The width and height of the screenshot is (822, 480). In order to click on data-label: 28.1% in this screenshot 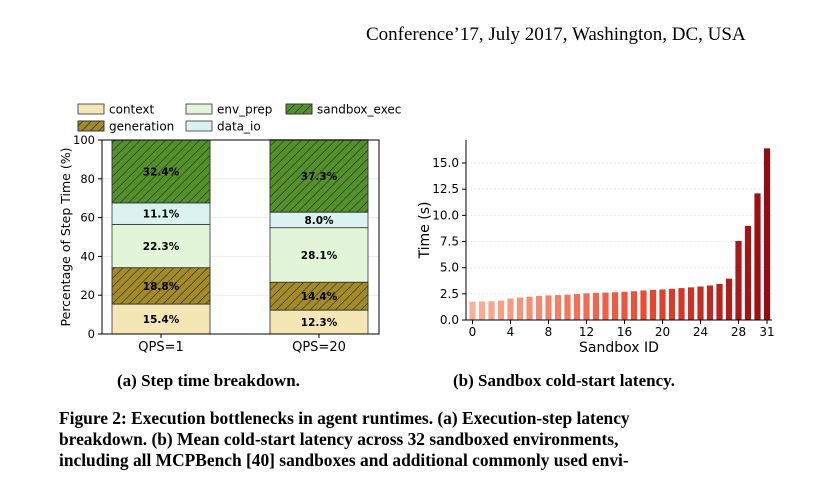, I will do `click(319, 256)`.